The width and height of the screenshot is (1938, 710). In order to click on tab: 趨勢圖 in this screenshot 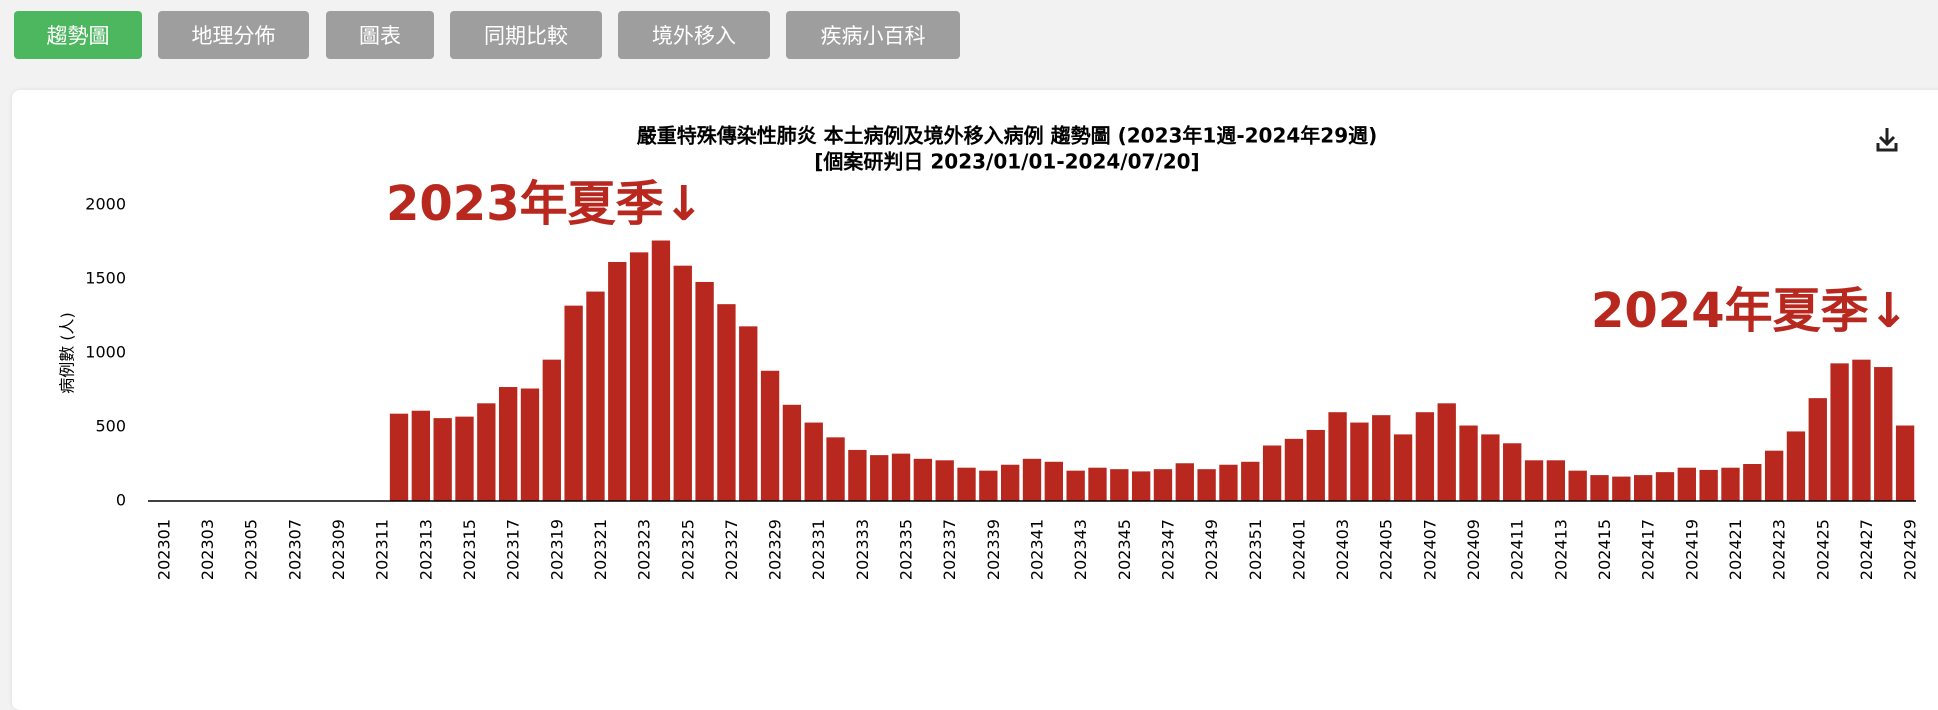, I will do `click(78, 35)`.